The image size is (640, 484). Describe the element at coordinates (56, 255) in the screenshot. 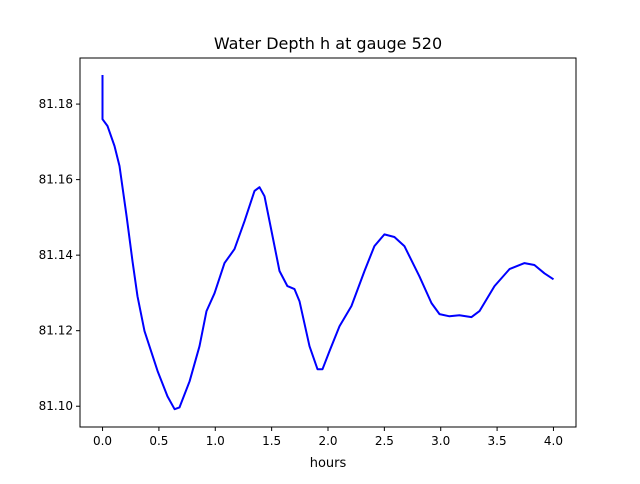

I see `y-tick-label: 81.14` at that location.